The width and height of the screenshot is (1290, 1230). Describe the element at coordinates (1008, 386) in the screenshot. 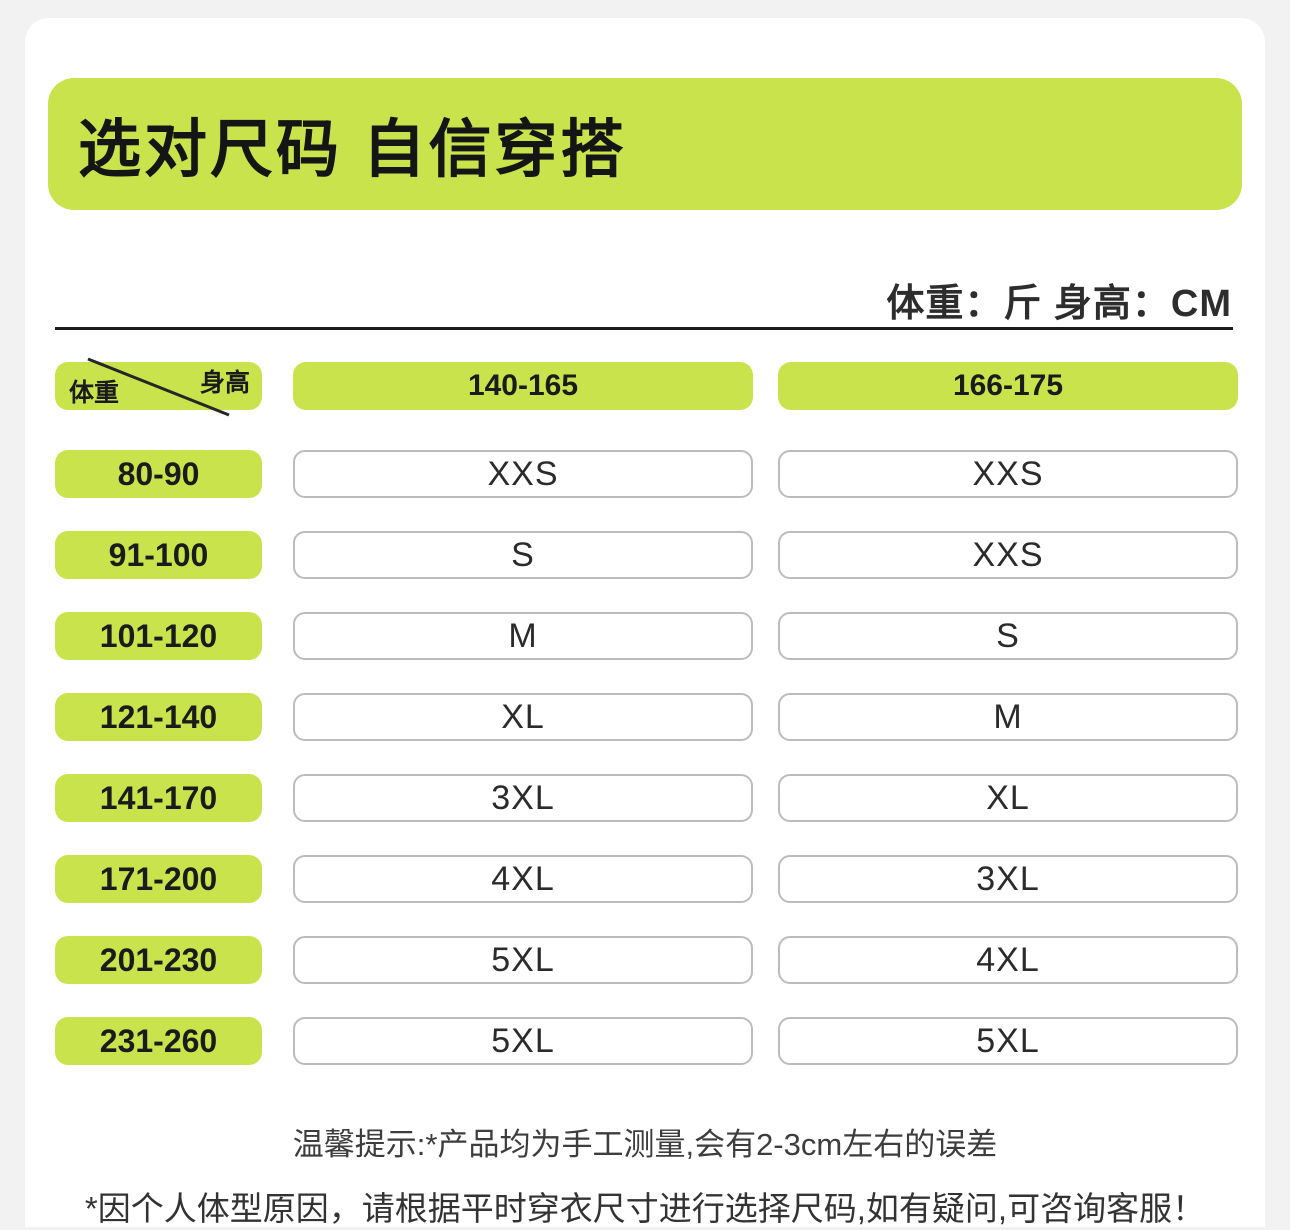

I see `height-column-header: 166-175` at that location.